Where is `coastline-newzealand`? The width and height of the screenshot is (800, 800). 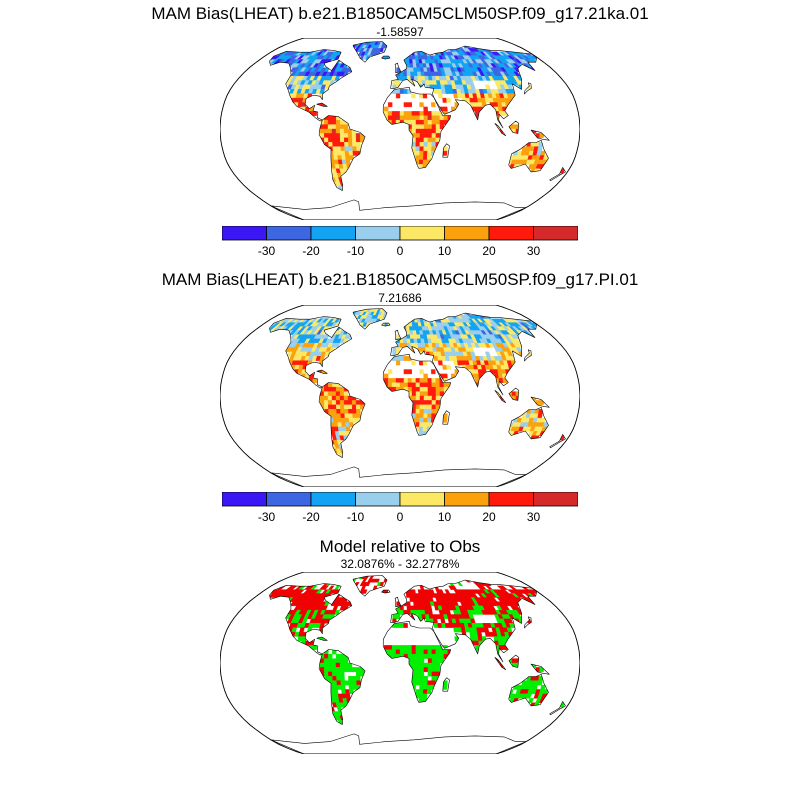
coastline-newzealand is located at coordinates (557, 708).